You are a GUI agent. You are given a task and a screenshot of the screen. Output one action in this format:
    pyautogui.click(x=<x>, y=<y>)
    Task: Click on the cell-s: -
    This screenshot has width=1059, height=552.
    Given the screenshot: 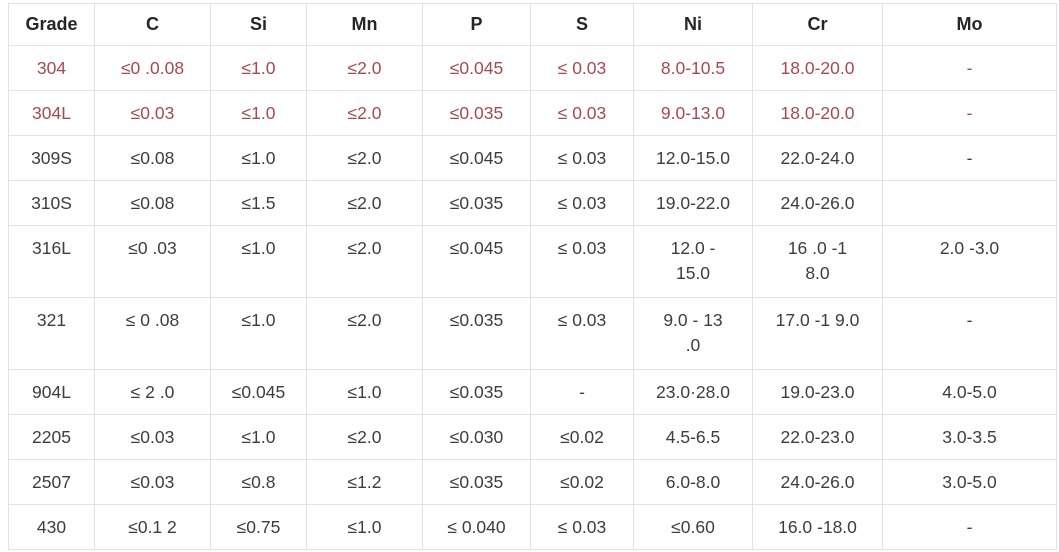 What is the action you would take?
    pyautogui.click(x=582, y=392)
    